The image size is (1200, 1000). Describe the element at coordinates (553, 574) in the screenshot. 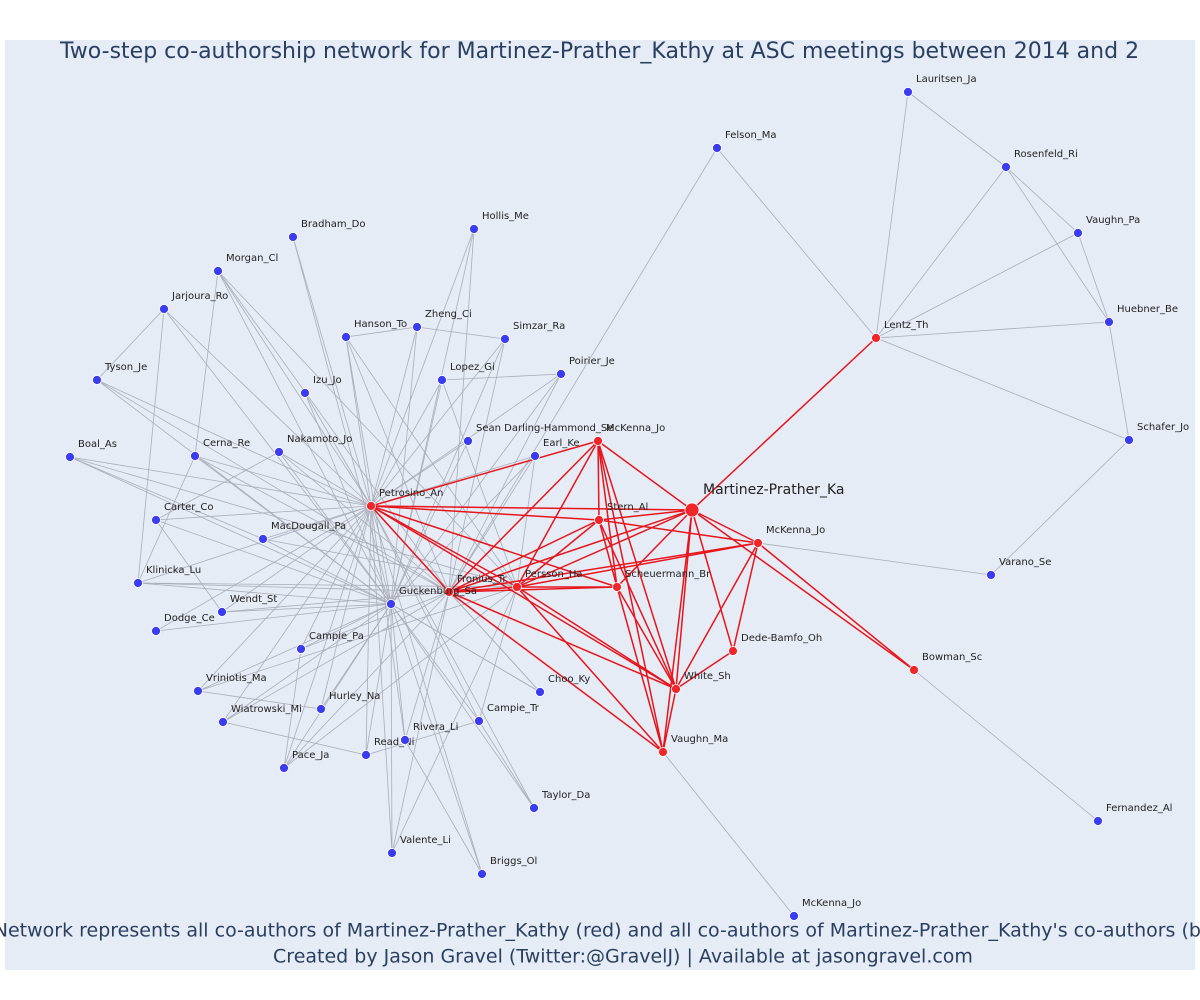

I see `node-label: Persson_Ha` at that location.